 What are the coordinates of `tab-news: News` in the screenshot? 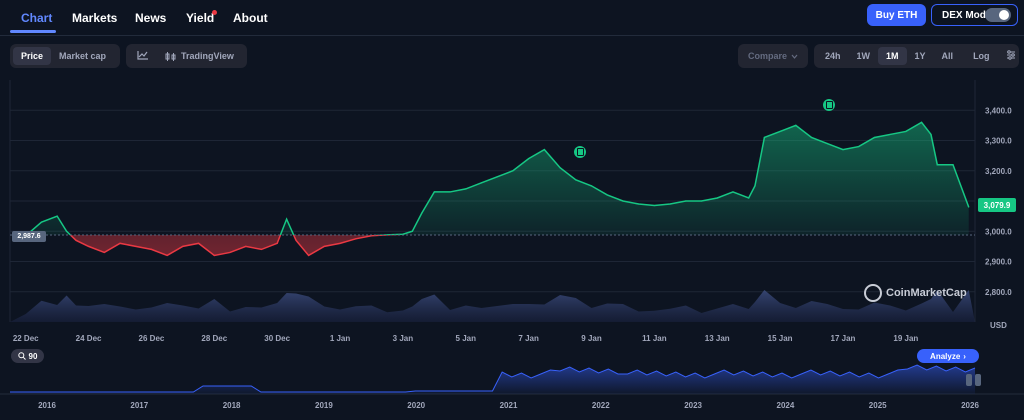 It's located at (151, 18).